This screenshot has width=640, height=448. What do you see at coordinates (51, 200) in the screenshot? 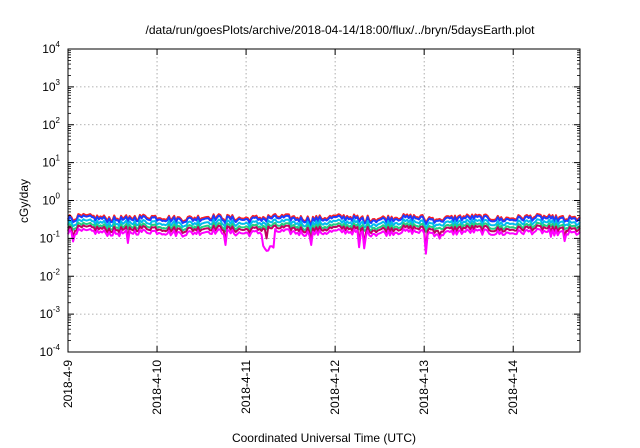
I see `y-tick-label: 10⁰` at bounding box center [51, 200].